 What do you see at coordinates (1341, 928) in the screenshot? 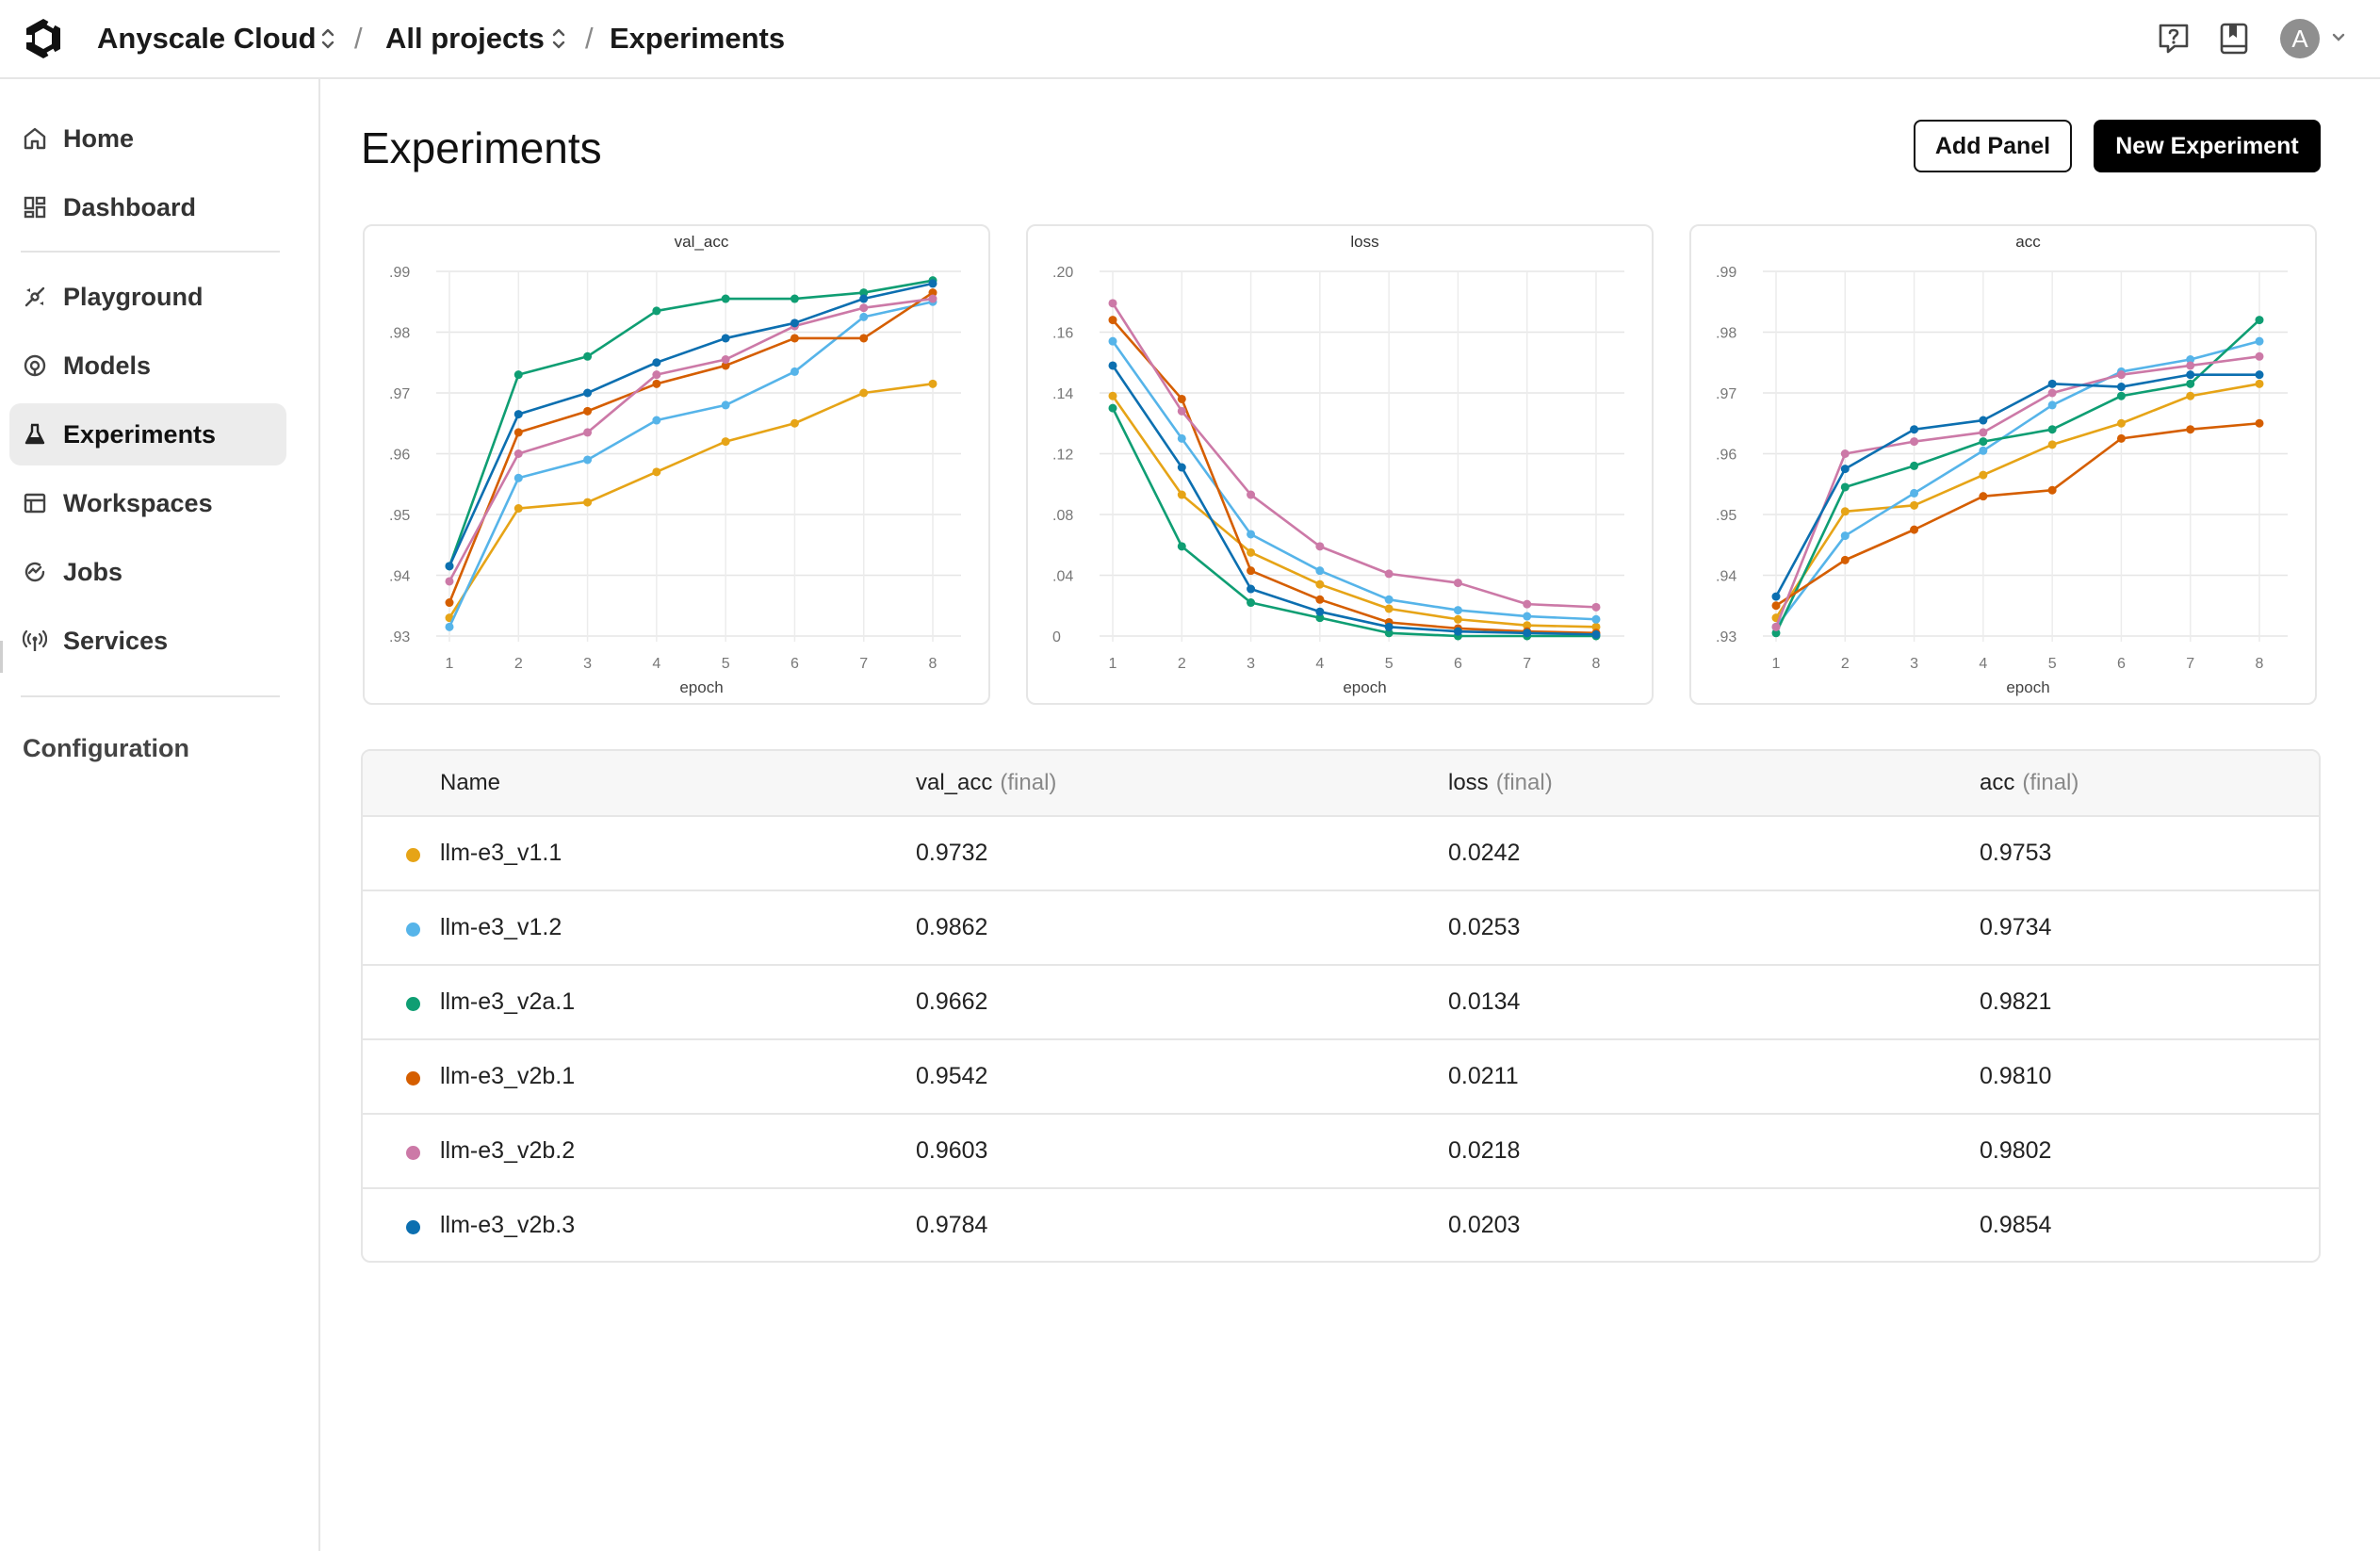
I see `table-row: llm-e3_v1.2 0.9862 0.0253 0.9734` at bounding box center [1341, 928].